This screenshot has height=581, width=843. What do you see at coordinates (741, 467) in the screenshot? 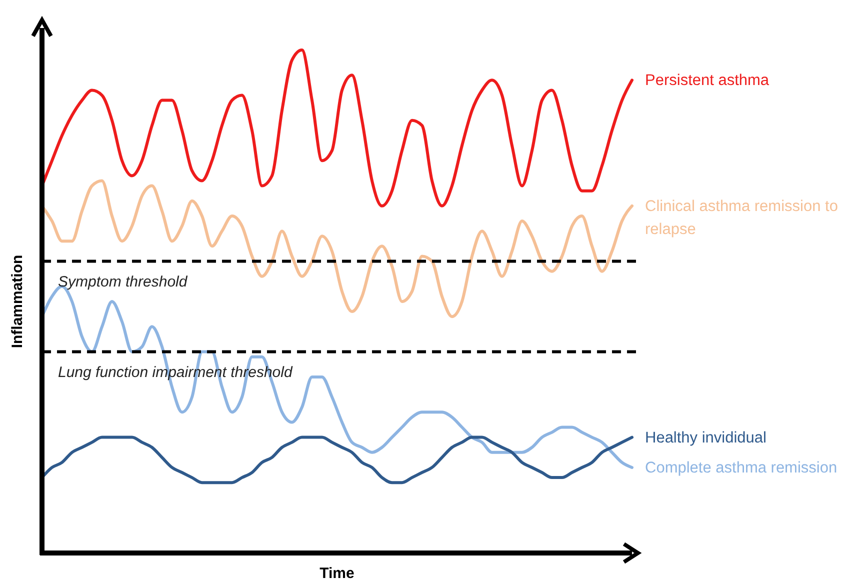
I see `series-label: Complete asthma remission` at bounding box center [741, 467].